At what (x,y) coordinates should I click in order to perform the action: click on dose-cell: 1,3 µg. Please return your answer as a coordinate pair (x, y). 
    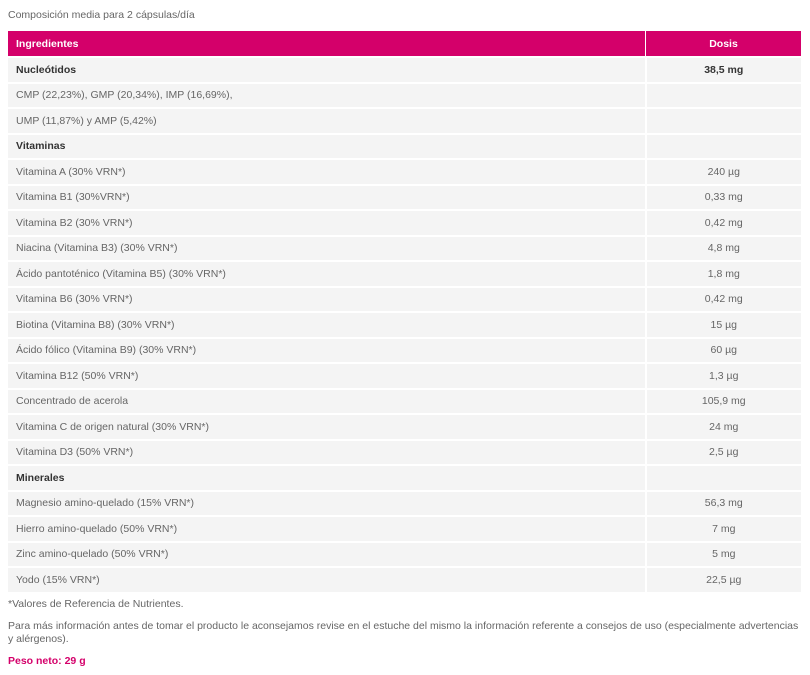
    Looking at the image, I should click on (722, 375).